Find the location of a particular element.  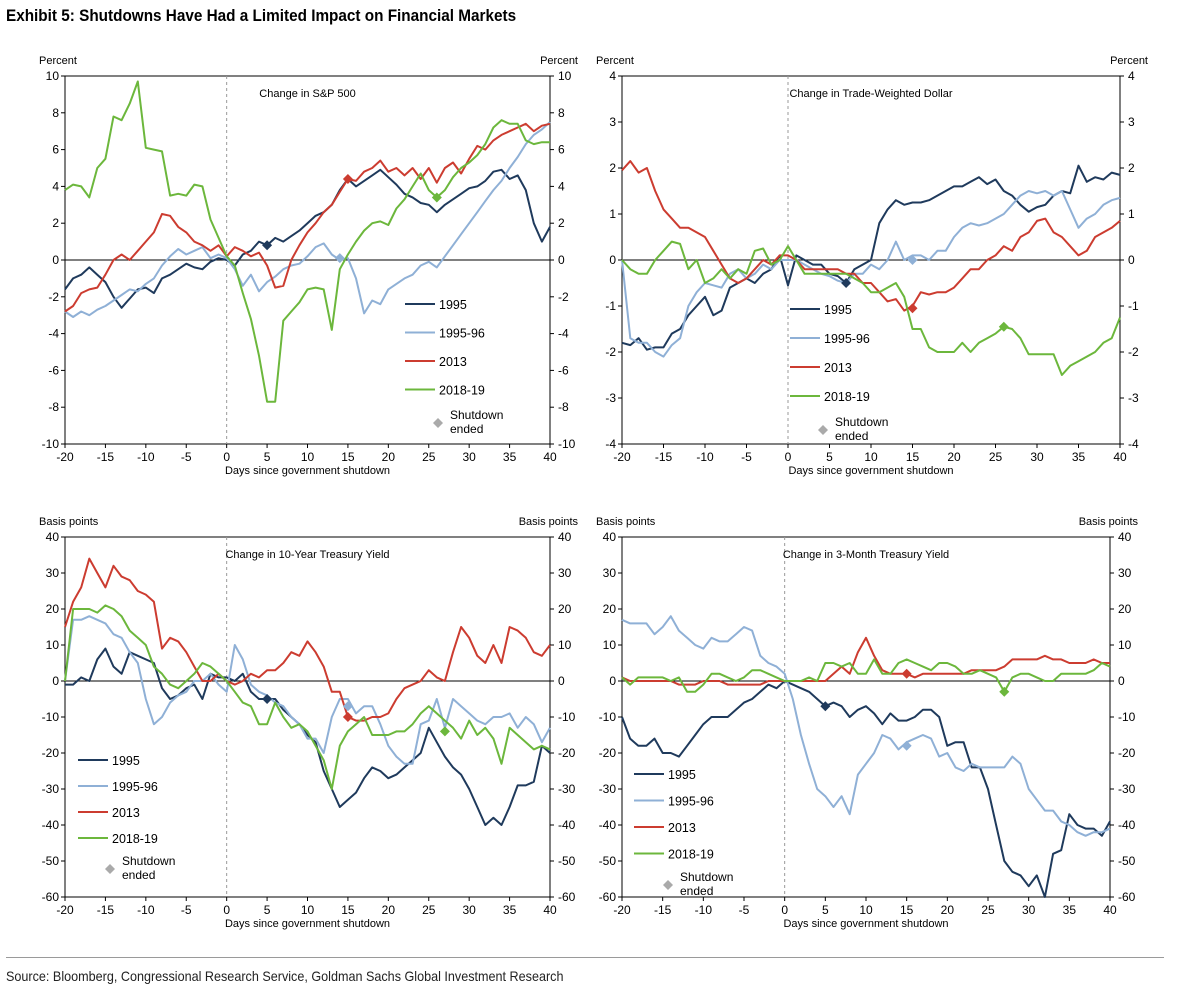

y-tick-label-left: 20 is located at coordinates (610, 609).